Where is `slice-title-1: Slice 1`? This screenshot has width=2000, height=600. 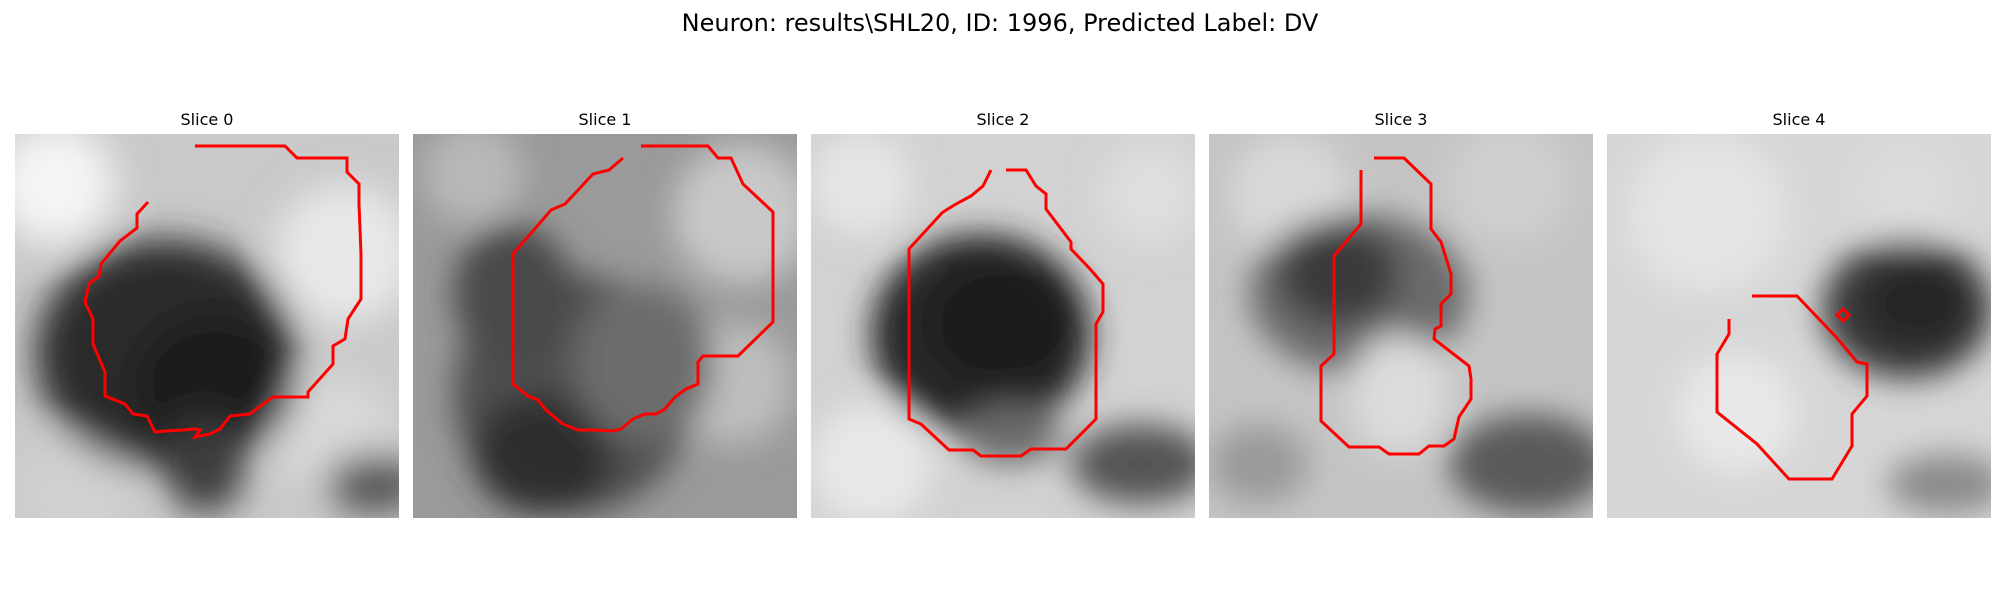 slice-title-1: Slice 1 is located at coordinates (605, 119).